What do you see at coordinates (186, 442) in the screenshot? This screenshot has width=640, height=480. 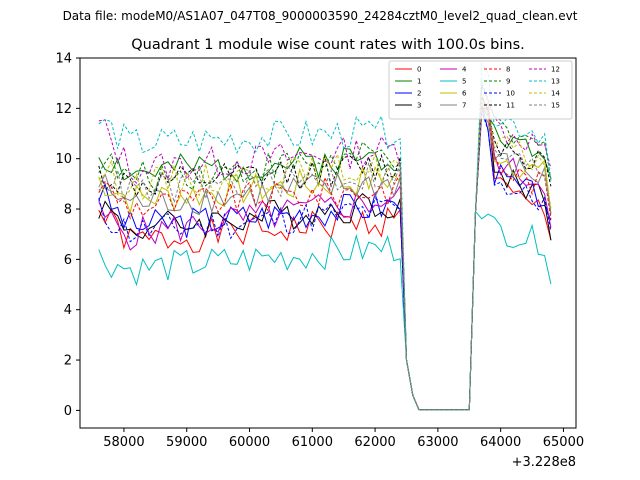 I see `x-tick-label: 59000` at bounding box center [186, 442].